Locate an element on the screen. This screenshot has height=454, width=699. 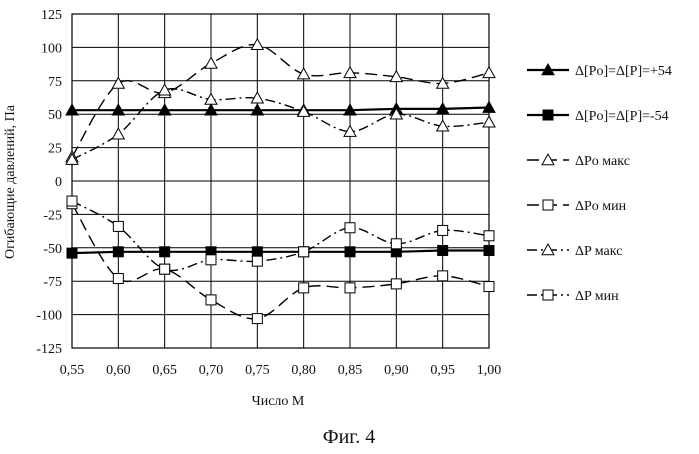
y-tick-label: -25 is located at coordinates (52, 215).